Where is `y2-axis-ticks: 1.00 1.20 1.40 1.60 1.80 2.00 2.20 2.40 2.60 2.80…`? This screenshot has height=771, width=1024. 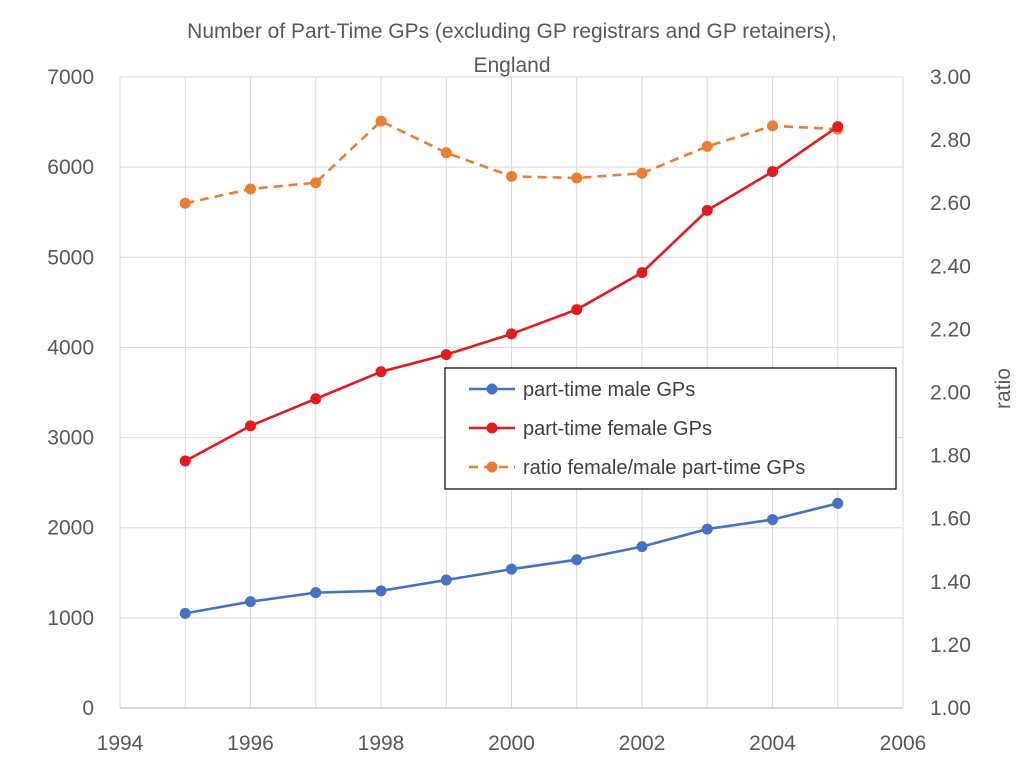
y2-axis-ticks: 1.00 1.20 1.40 1.60 1.80 2.00 2.20 2.40 2.60 2.80… is located at coordinates (950, 393).